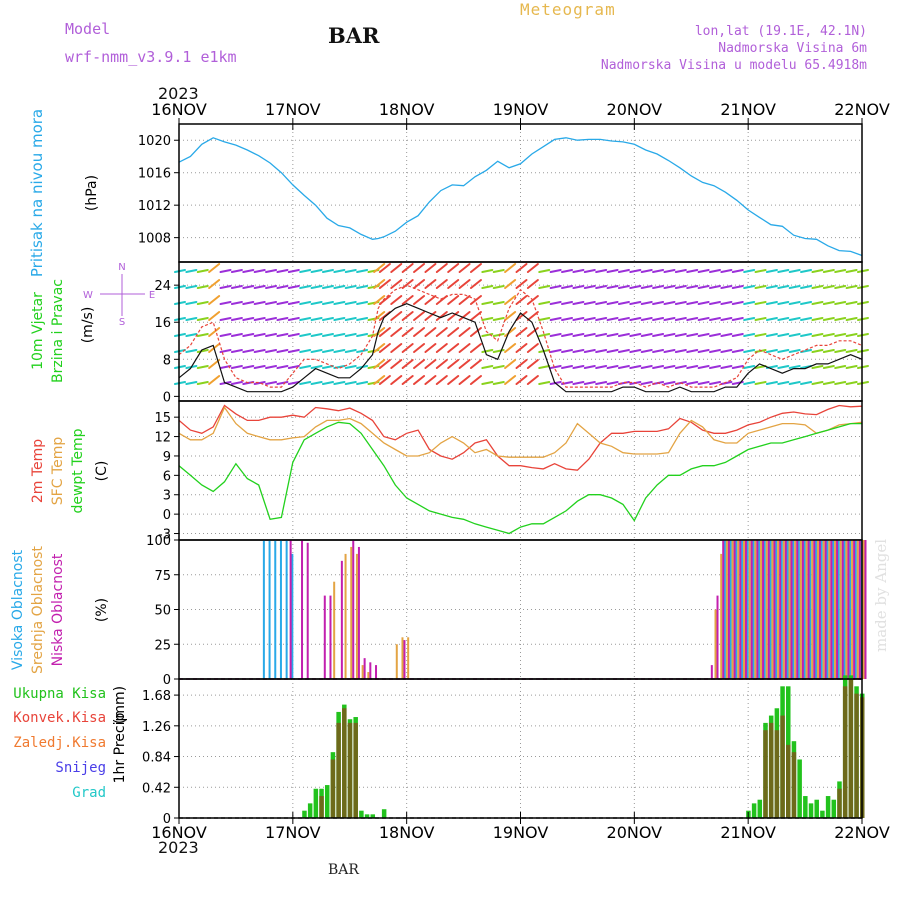 This screenshot has height=900, width=900. What do you see at coordinates (167, 476) in the screenshot?
I see `y-tick-label: 6` at bounding box center [167, 476].